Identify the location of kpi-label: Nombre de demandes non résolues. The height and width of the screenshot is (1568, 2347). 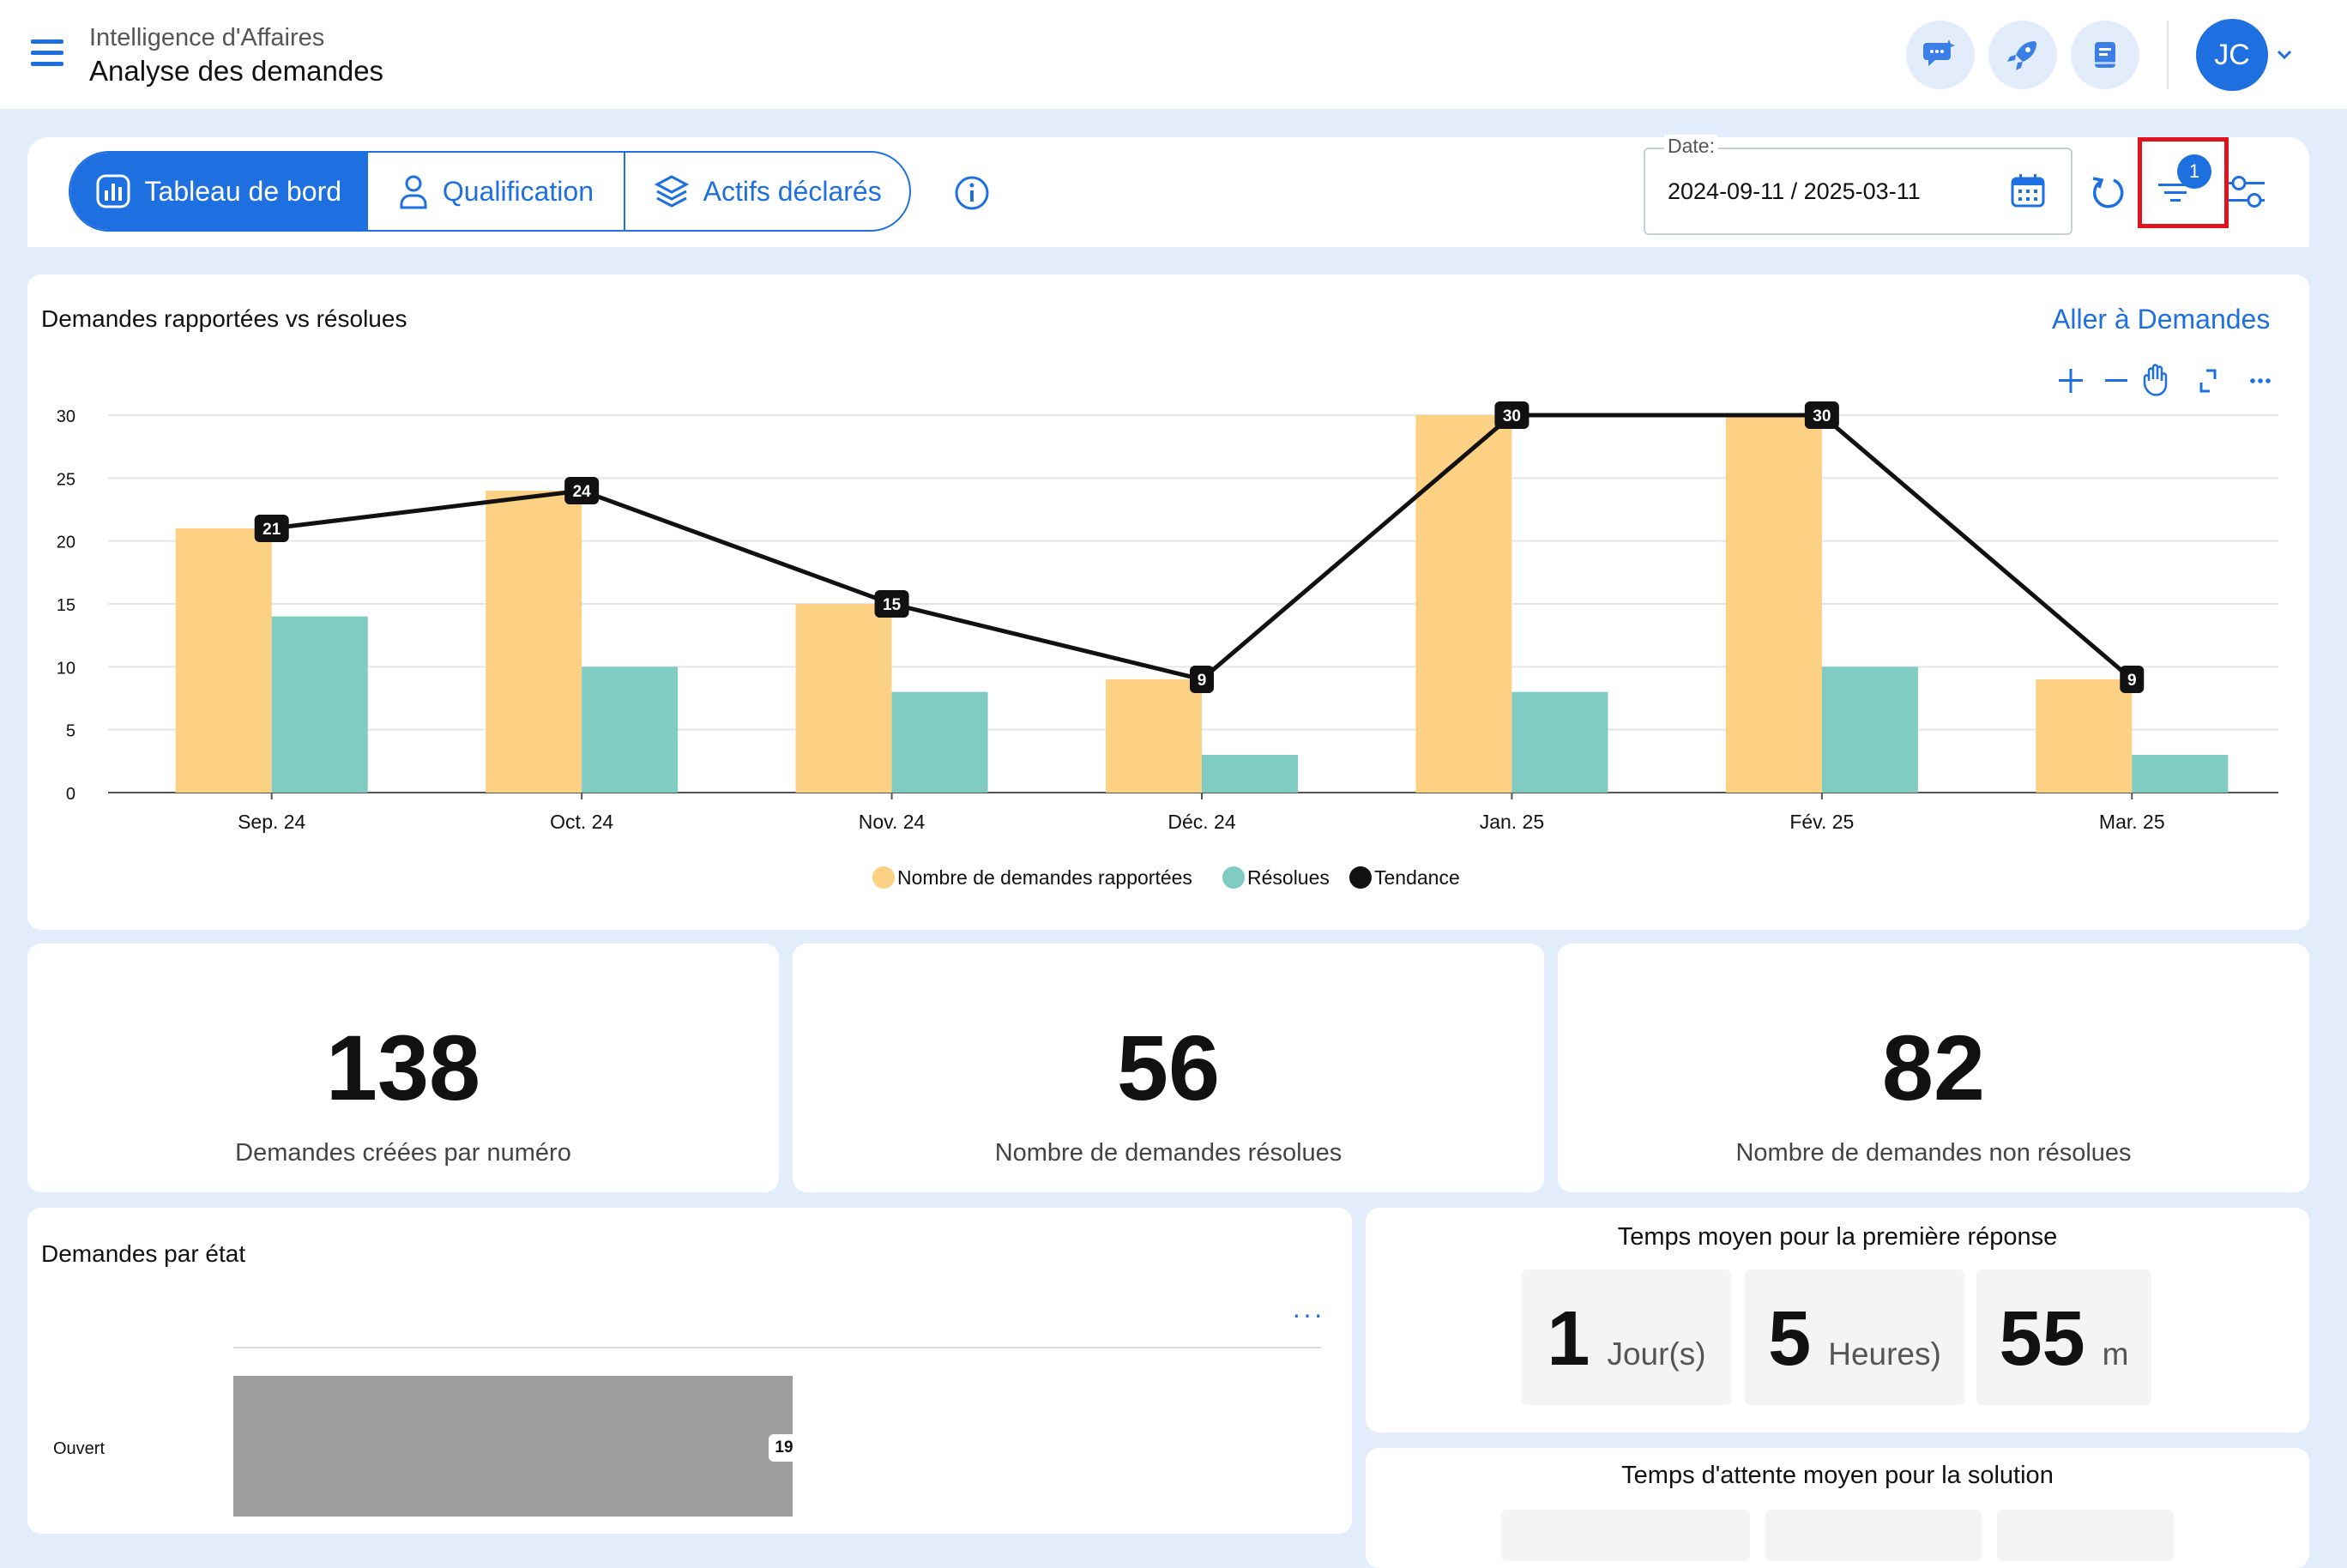
(1933, 1153).